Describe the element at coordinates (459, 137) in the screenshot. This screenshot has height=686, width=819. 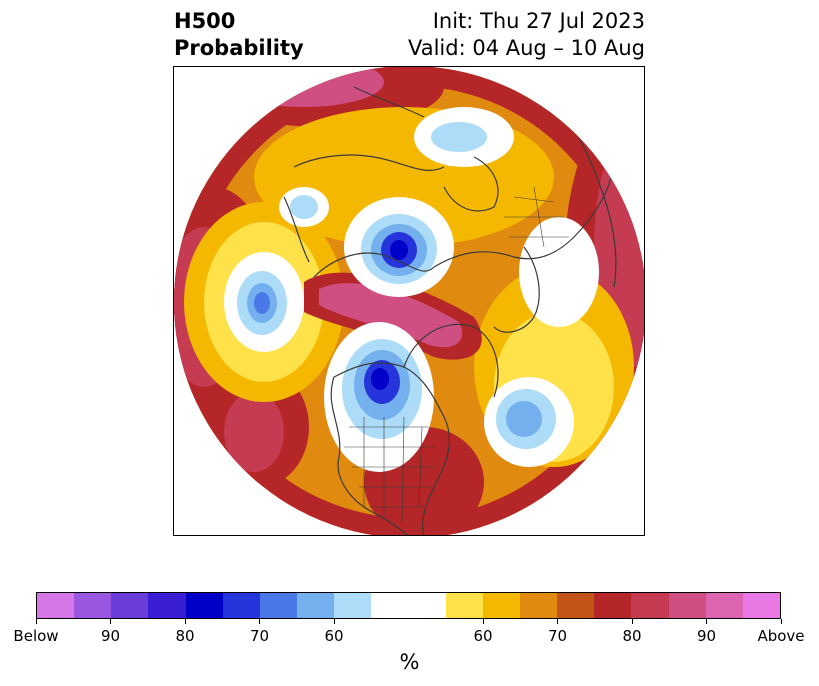
I see `below-north` at that location.